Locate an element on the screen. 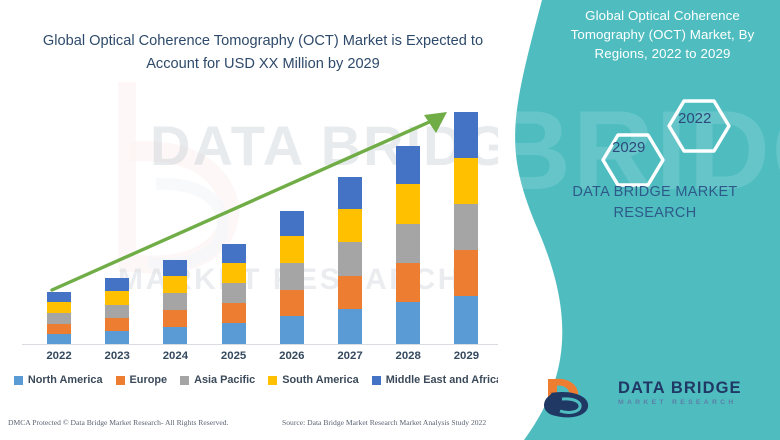 This screenshot has width=780, height=440. x-tick-label-2029: 2029 is located at coordinates (466, 356).